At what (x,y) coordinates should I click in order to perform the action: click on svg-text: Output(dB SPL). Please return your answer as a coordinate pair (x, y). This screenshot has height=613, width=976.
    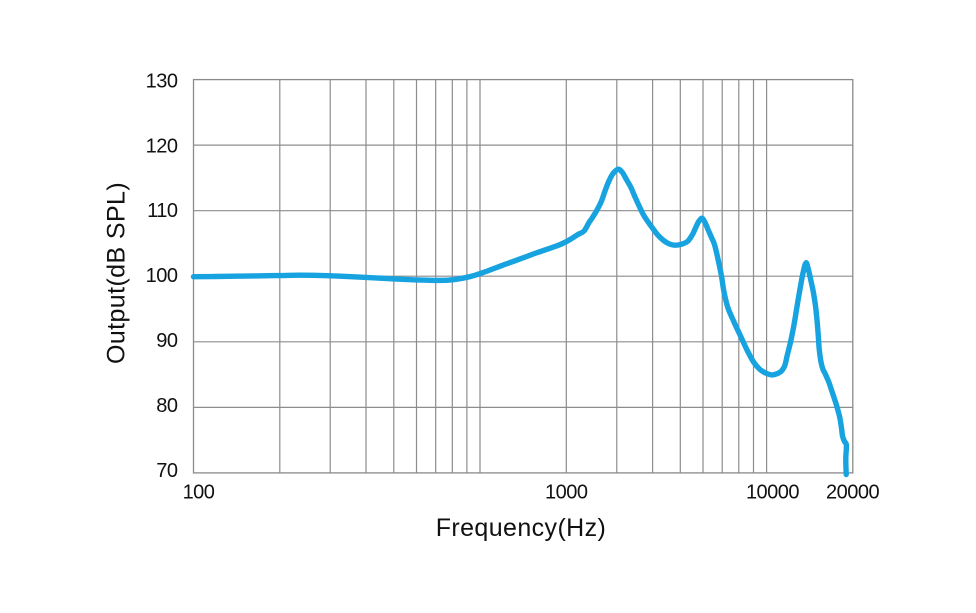
    Looking at the image, I should click on (117, 273).